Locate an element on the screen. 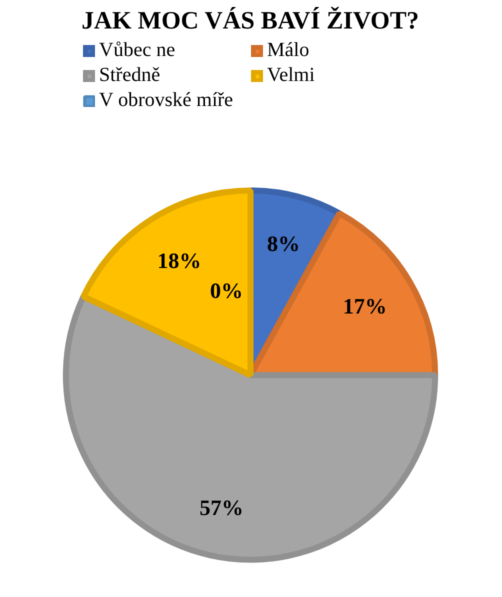 This screenshot has height=597, width=502. data-label: 57% is located at coordinates (222, 507).